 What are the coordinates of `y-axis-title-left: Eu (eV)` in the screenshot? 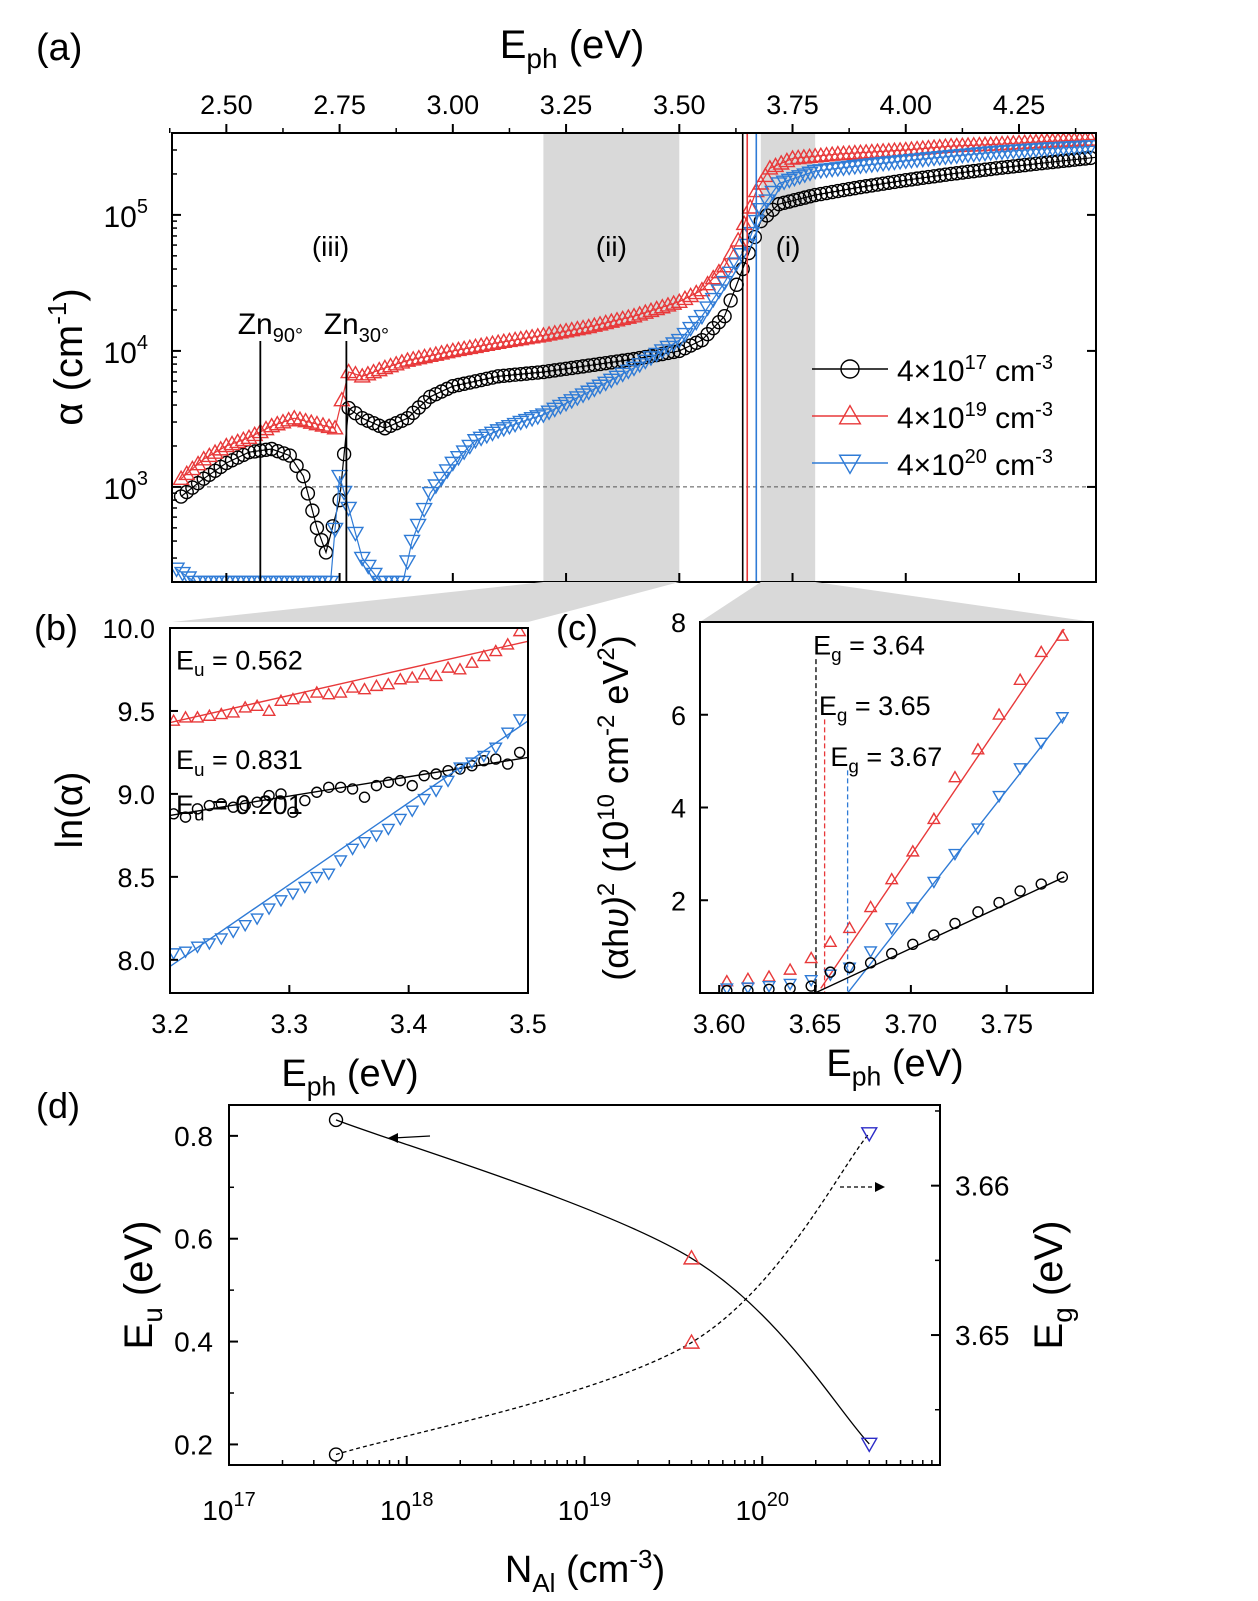 It's located at (142, 1285).